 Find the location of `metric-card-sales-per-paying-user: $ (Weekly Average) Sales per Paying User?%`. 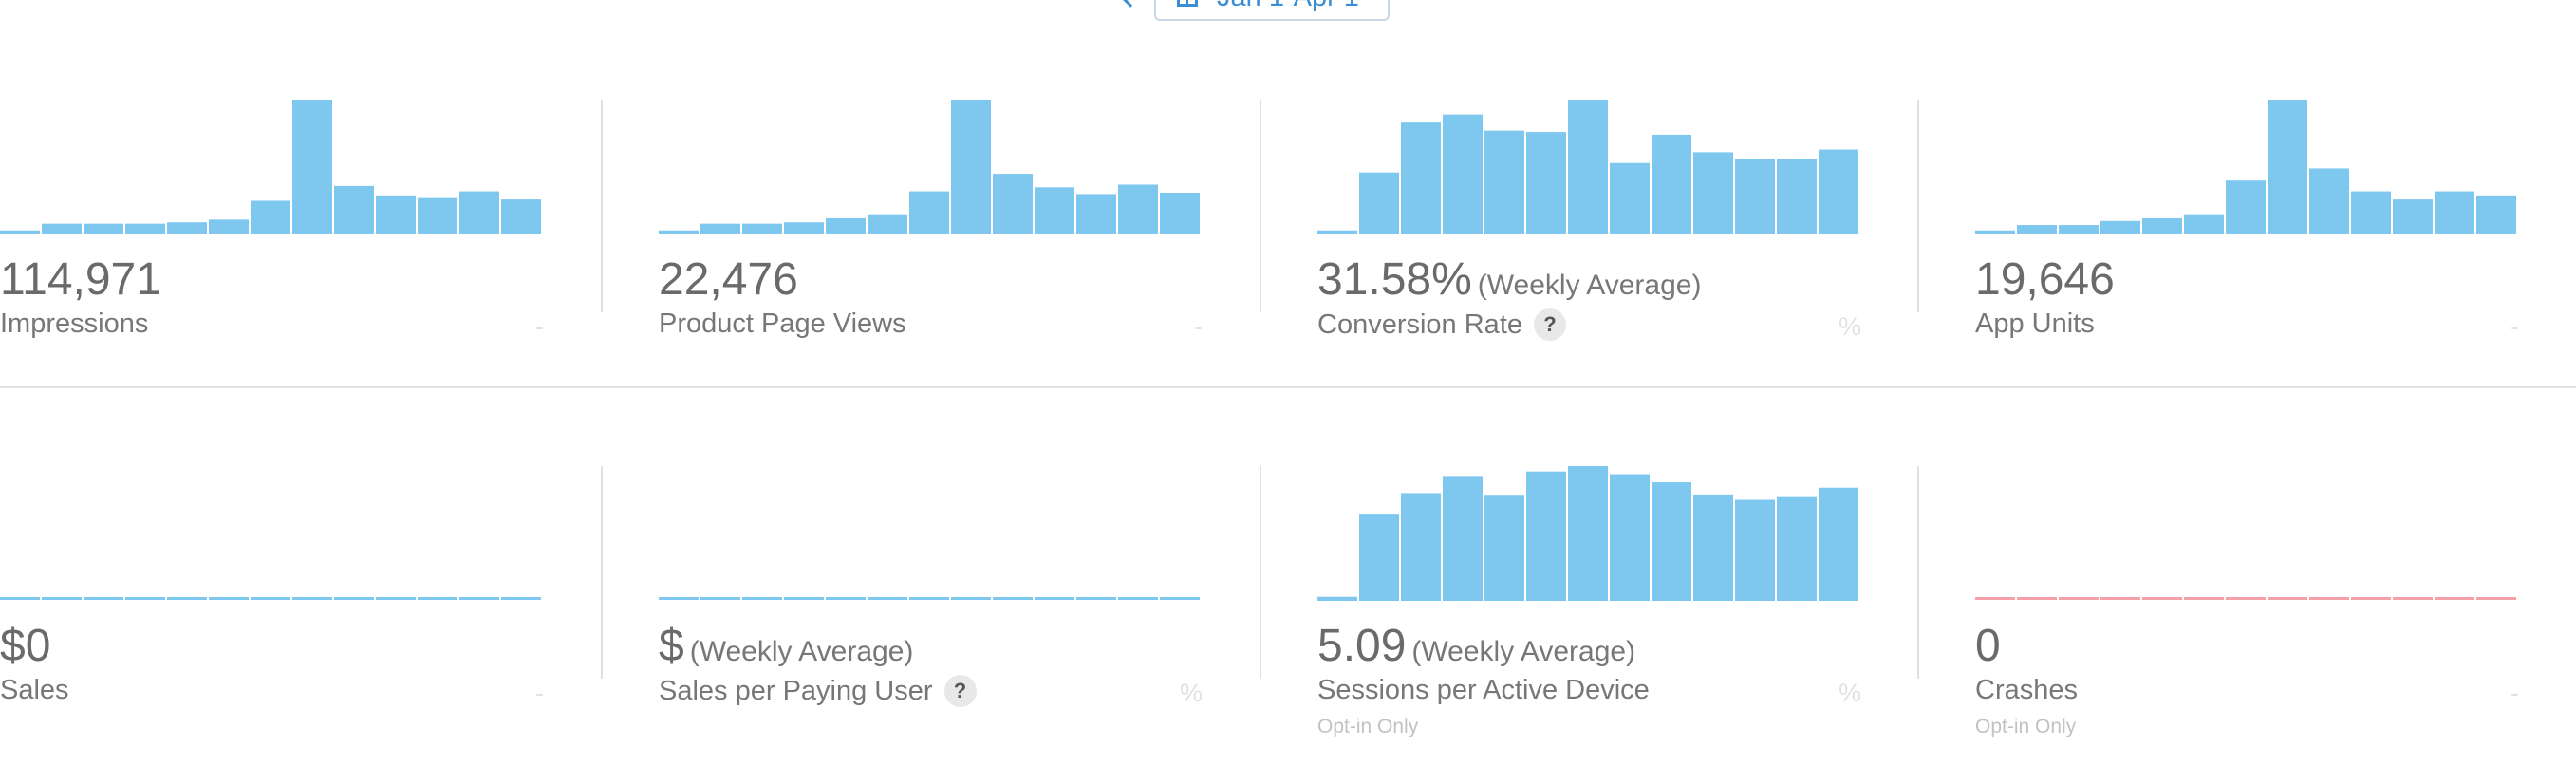

metric-card-sales-per-paying-user: $ (Weekly Average) Sales per Paying User?% is located at coordinates (931, 603).